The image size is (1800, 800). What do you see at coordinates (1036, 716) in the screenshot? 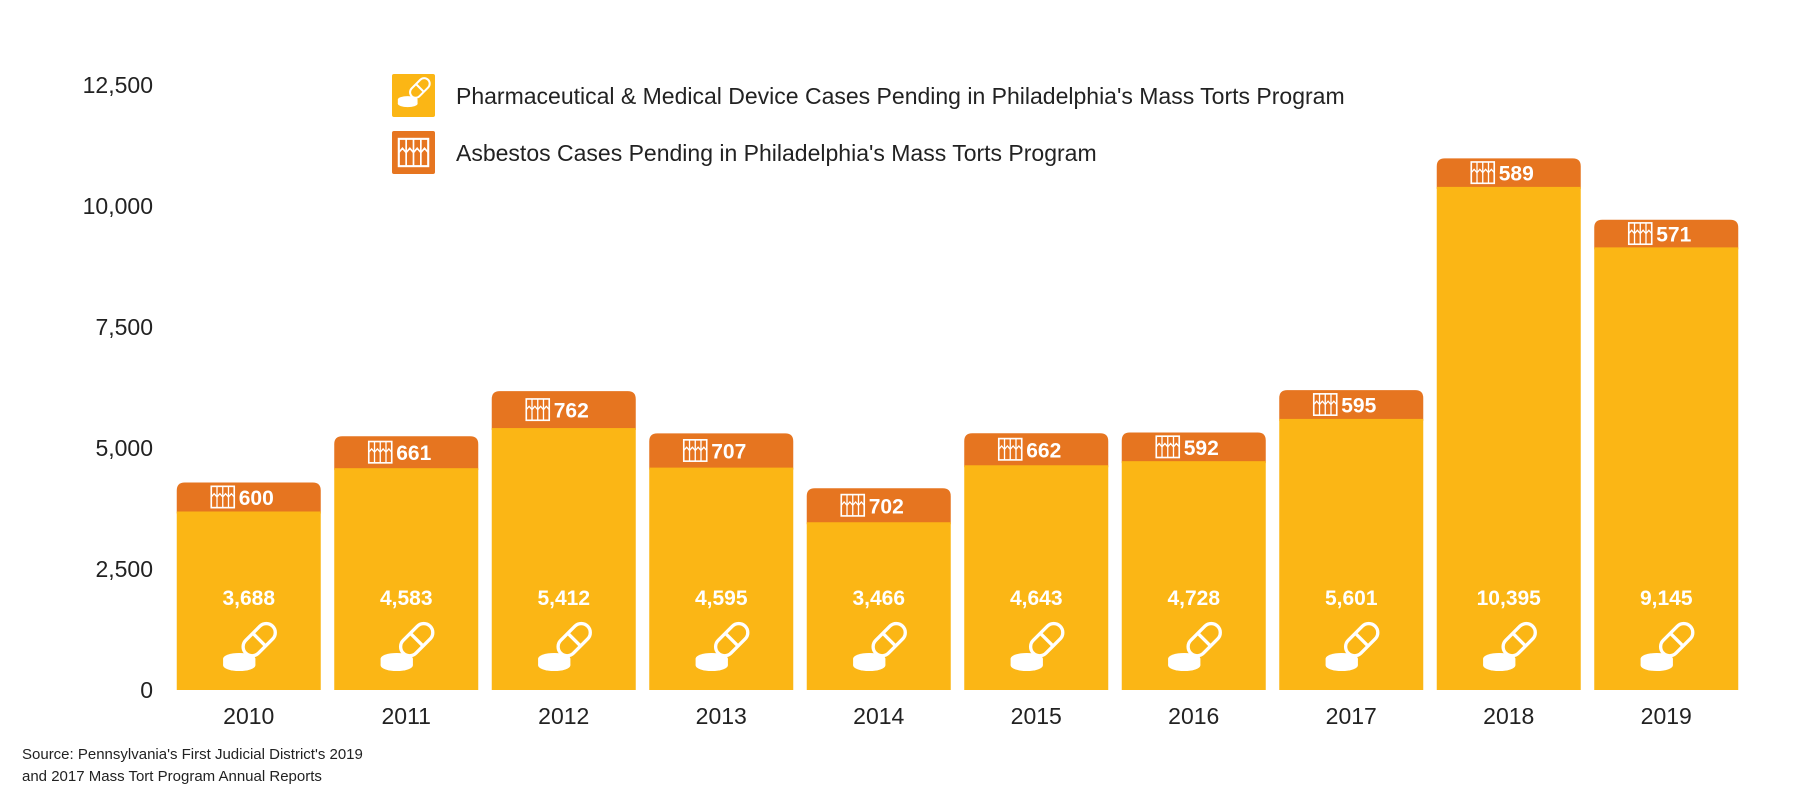
I see `x-tick-label: 2015` at bounding box center [1036, 716].